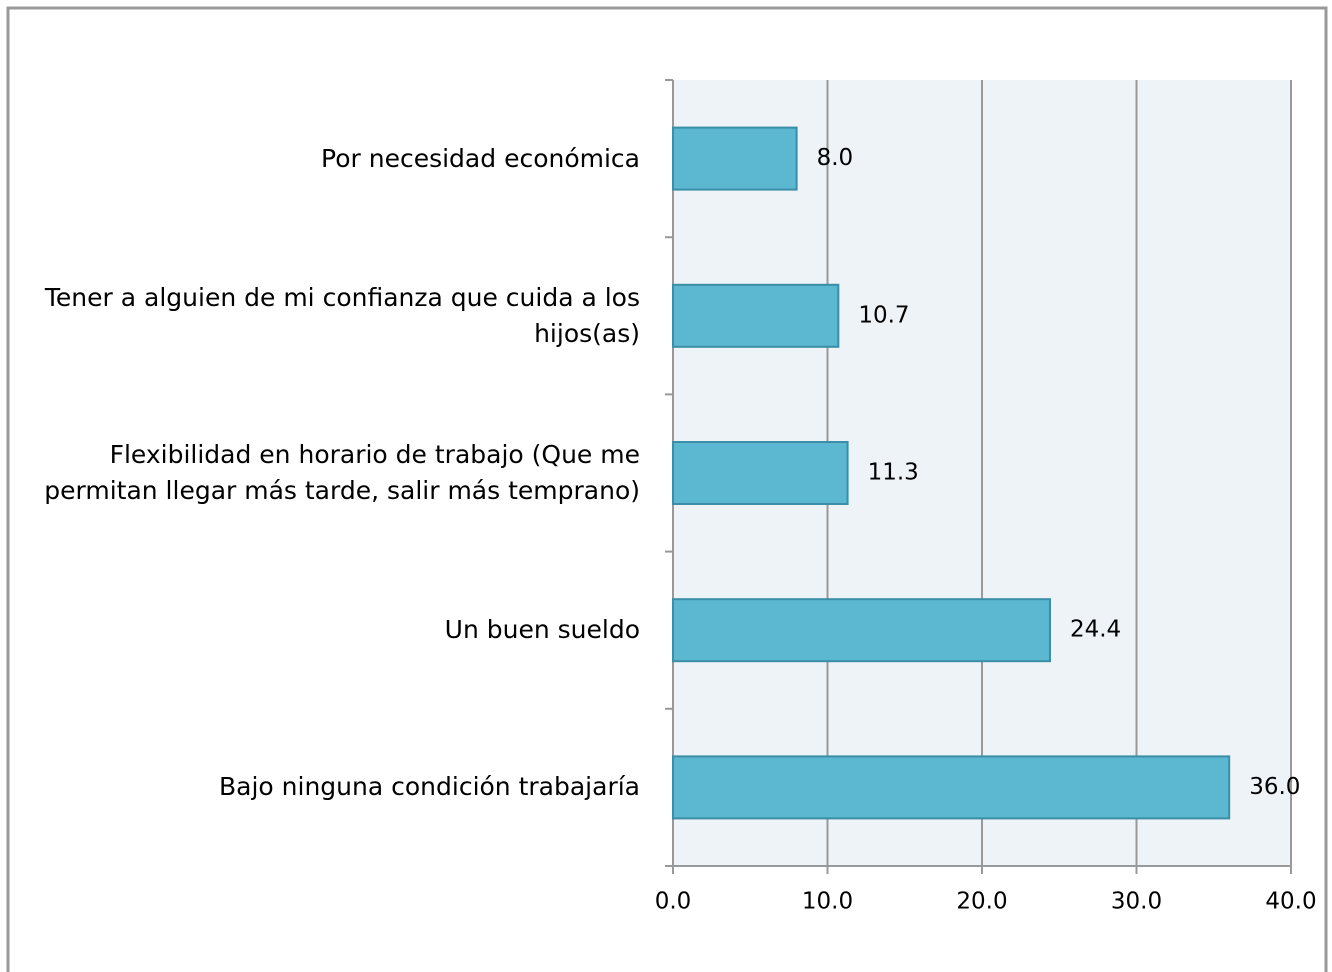  What do you see at coordinates (1136, 902) in the screenshot?
I see `x-tick-label: 30.0` at bounding box center [1136, 902].